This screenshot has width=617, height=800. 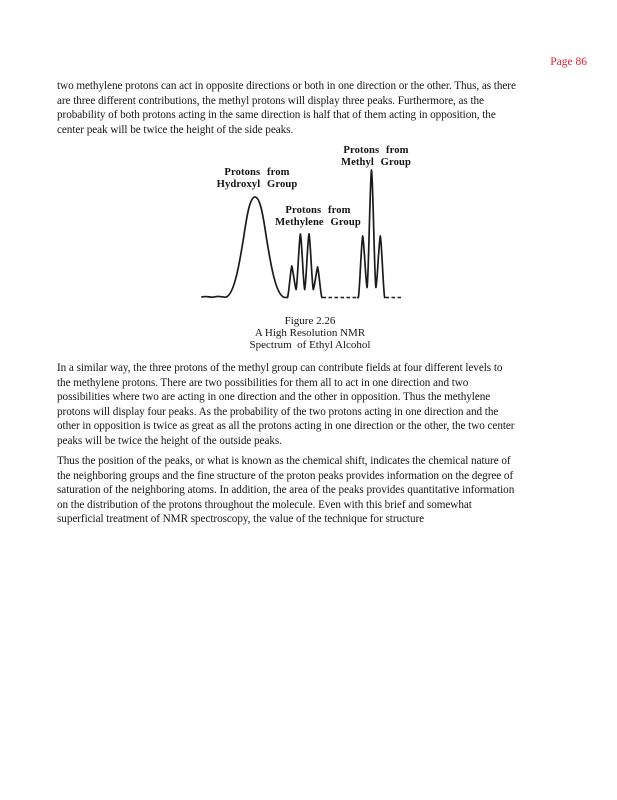 I want to click on spectrum-curve-hydroxyl-methylene, so click(x=262, y=247).